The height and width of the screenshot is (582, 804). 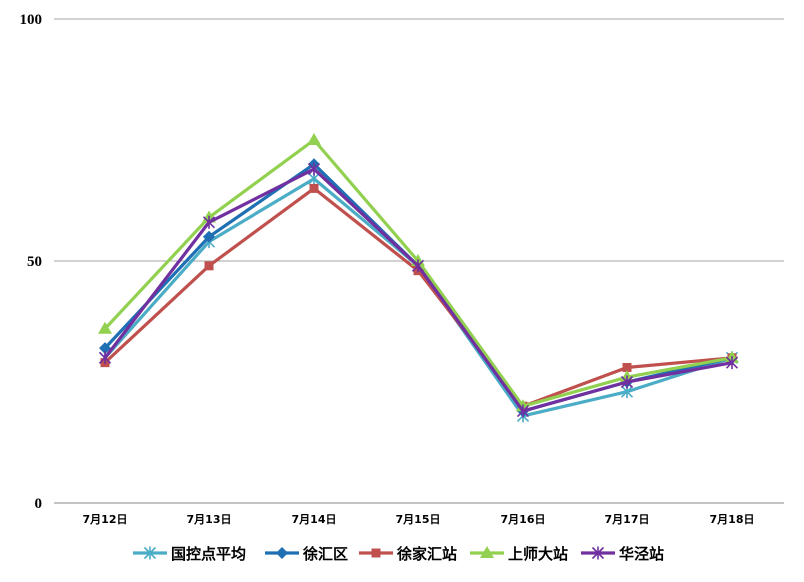 I want to click on legend-item-2: 徐汇区, so click(x=306, y=554).